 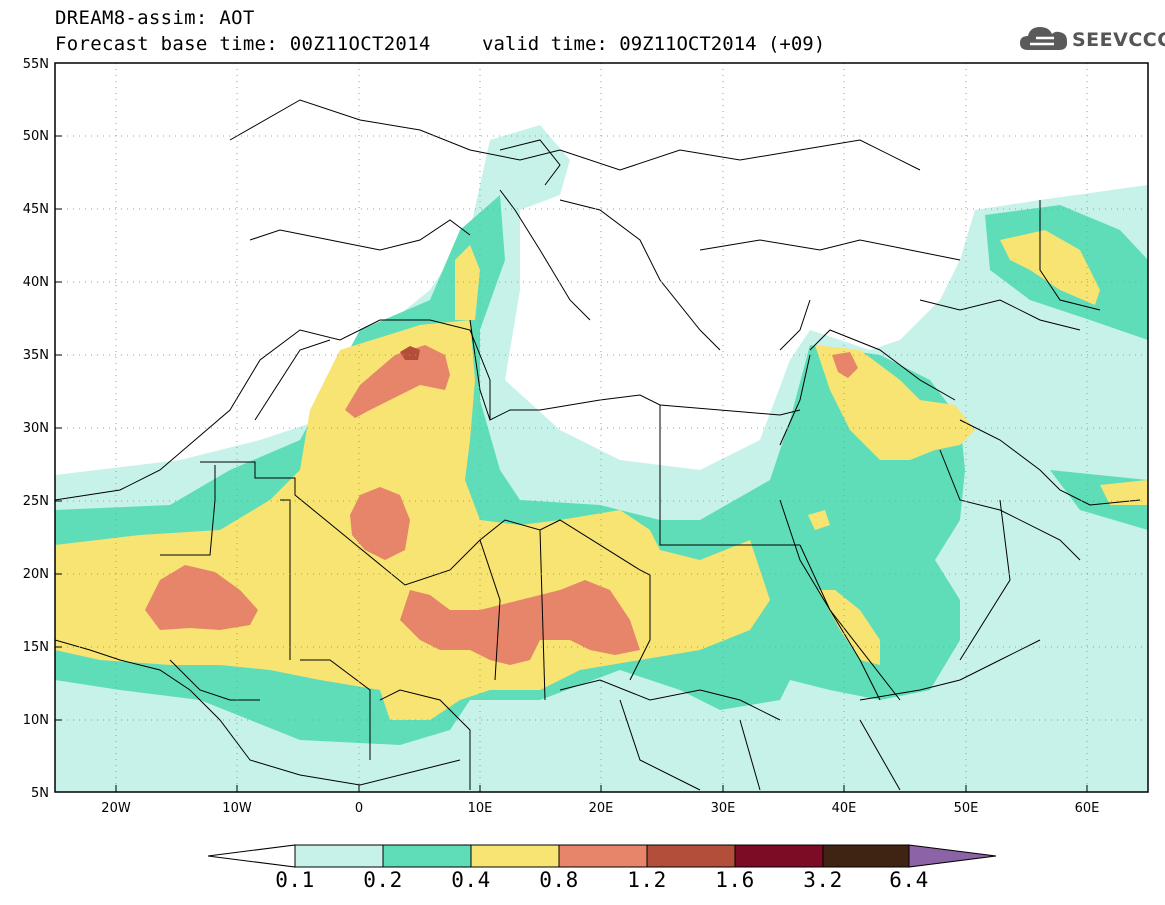 I want to click on colorbar-label: 1.6, so click(x=735, y=880).